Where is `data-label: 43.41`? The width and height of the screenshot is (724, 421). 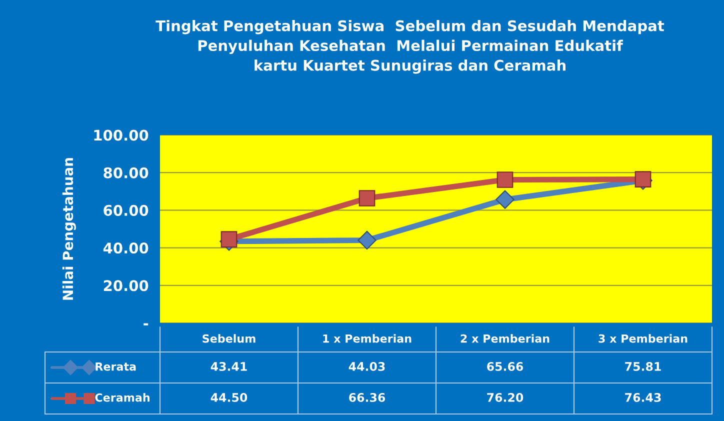
data-label: 43.41 is located at coordinates (228, 366).